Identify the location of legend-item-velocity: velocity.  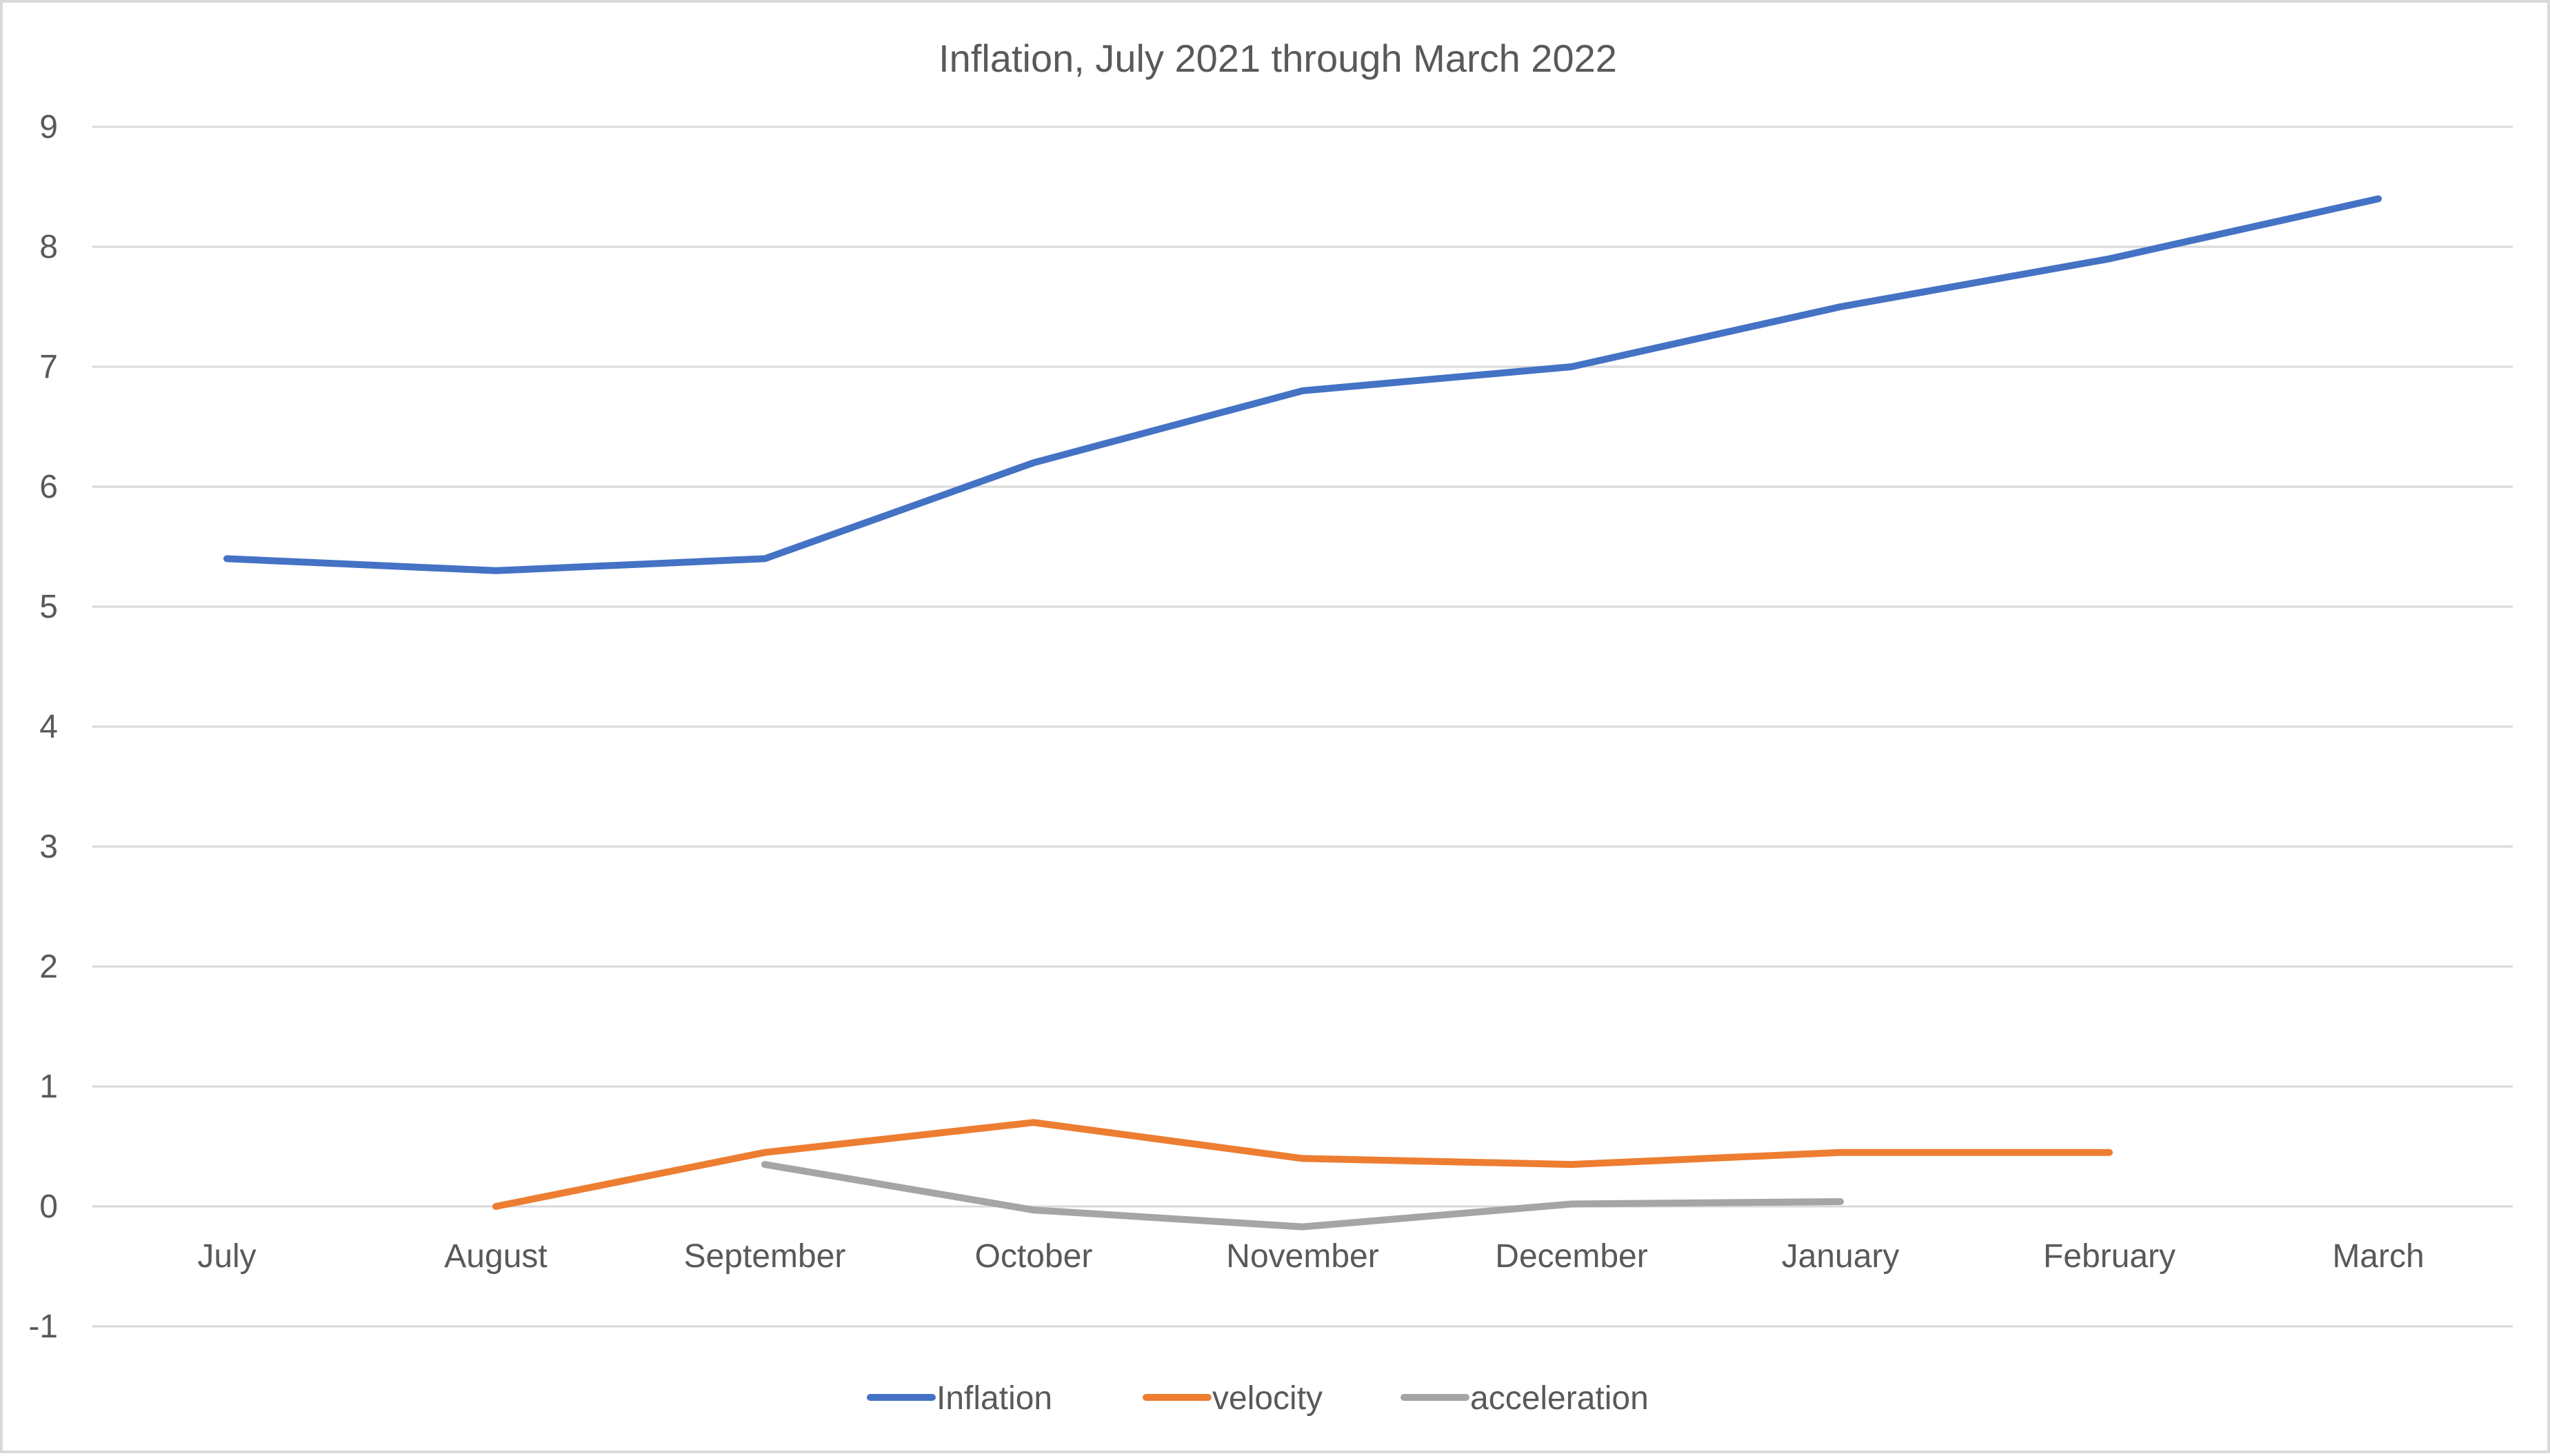
(1233, 1398).